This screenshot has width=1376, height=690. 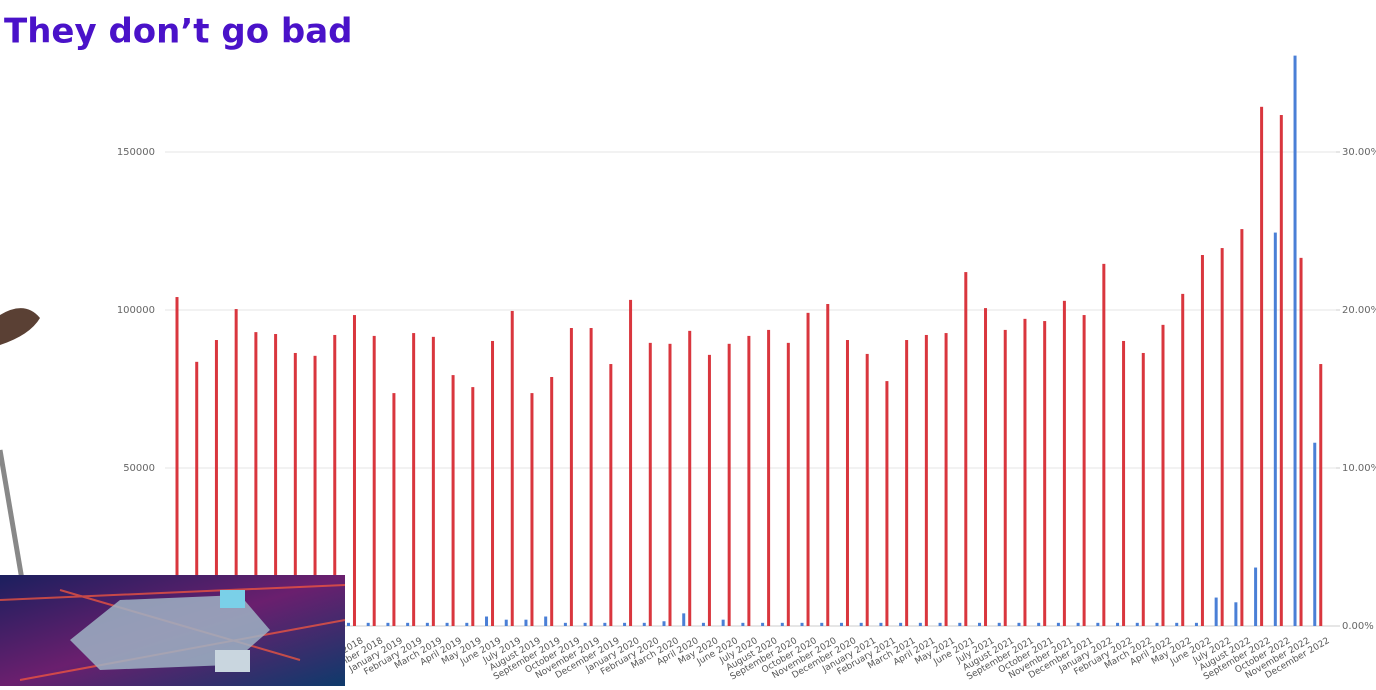 I want to click on y2-tick-label: 0.00%, so click(x=1358, y=626).